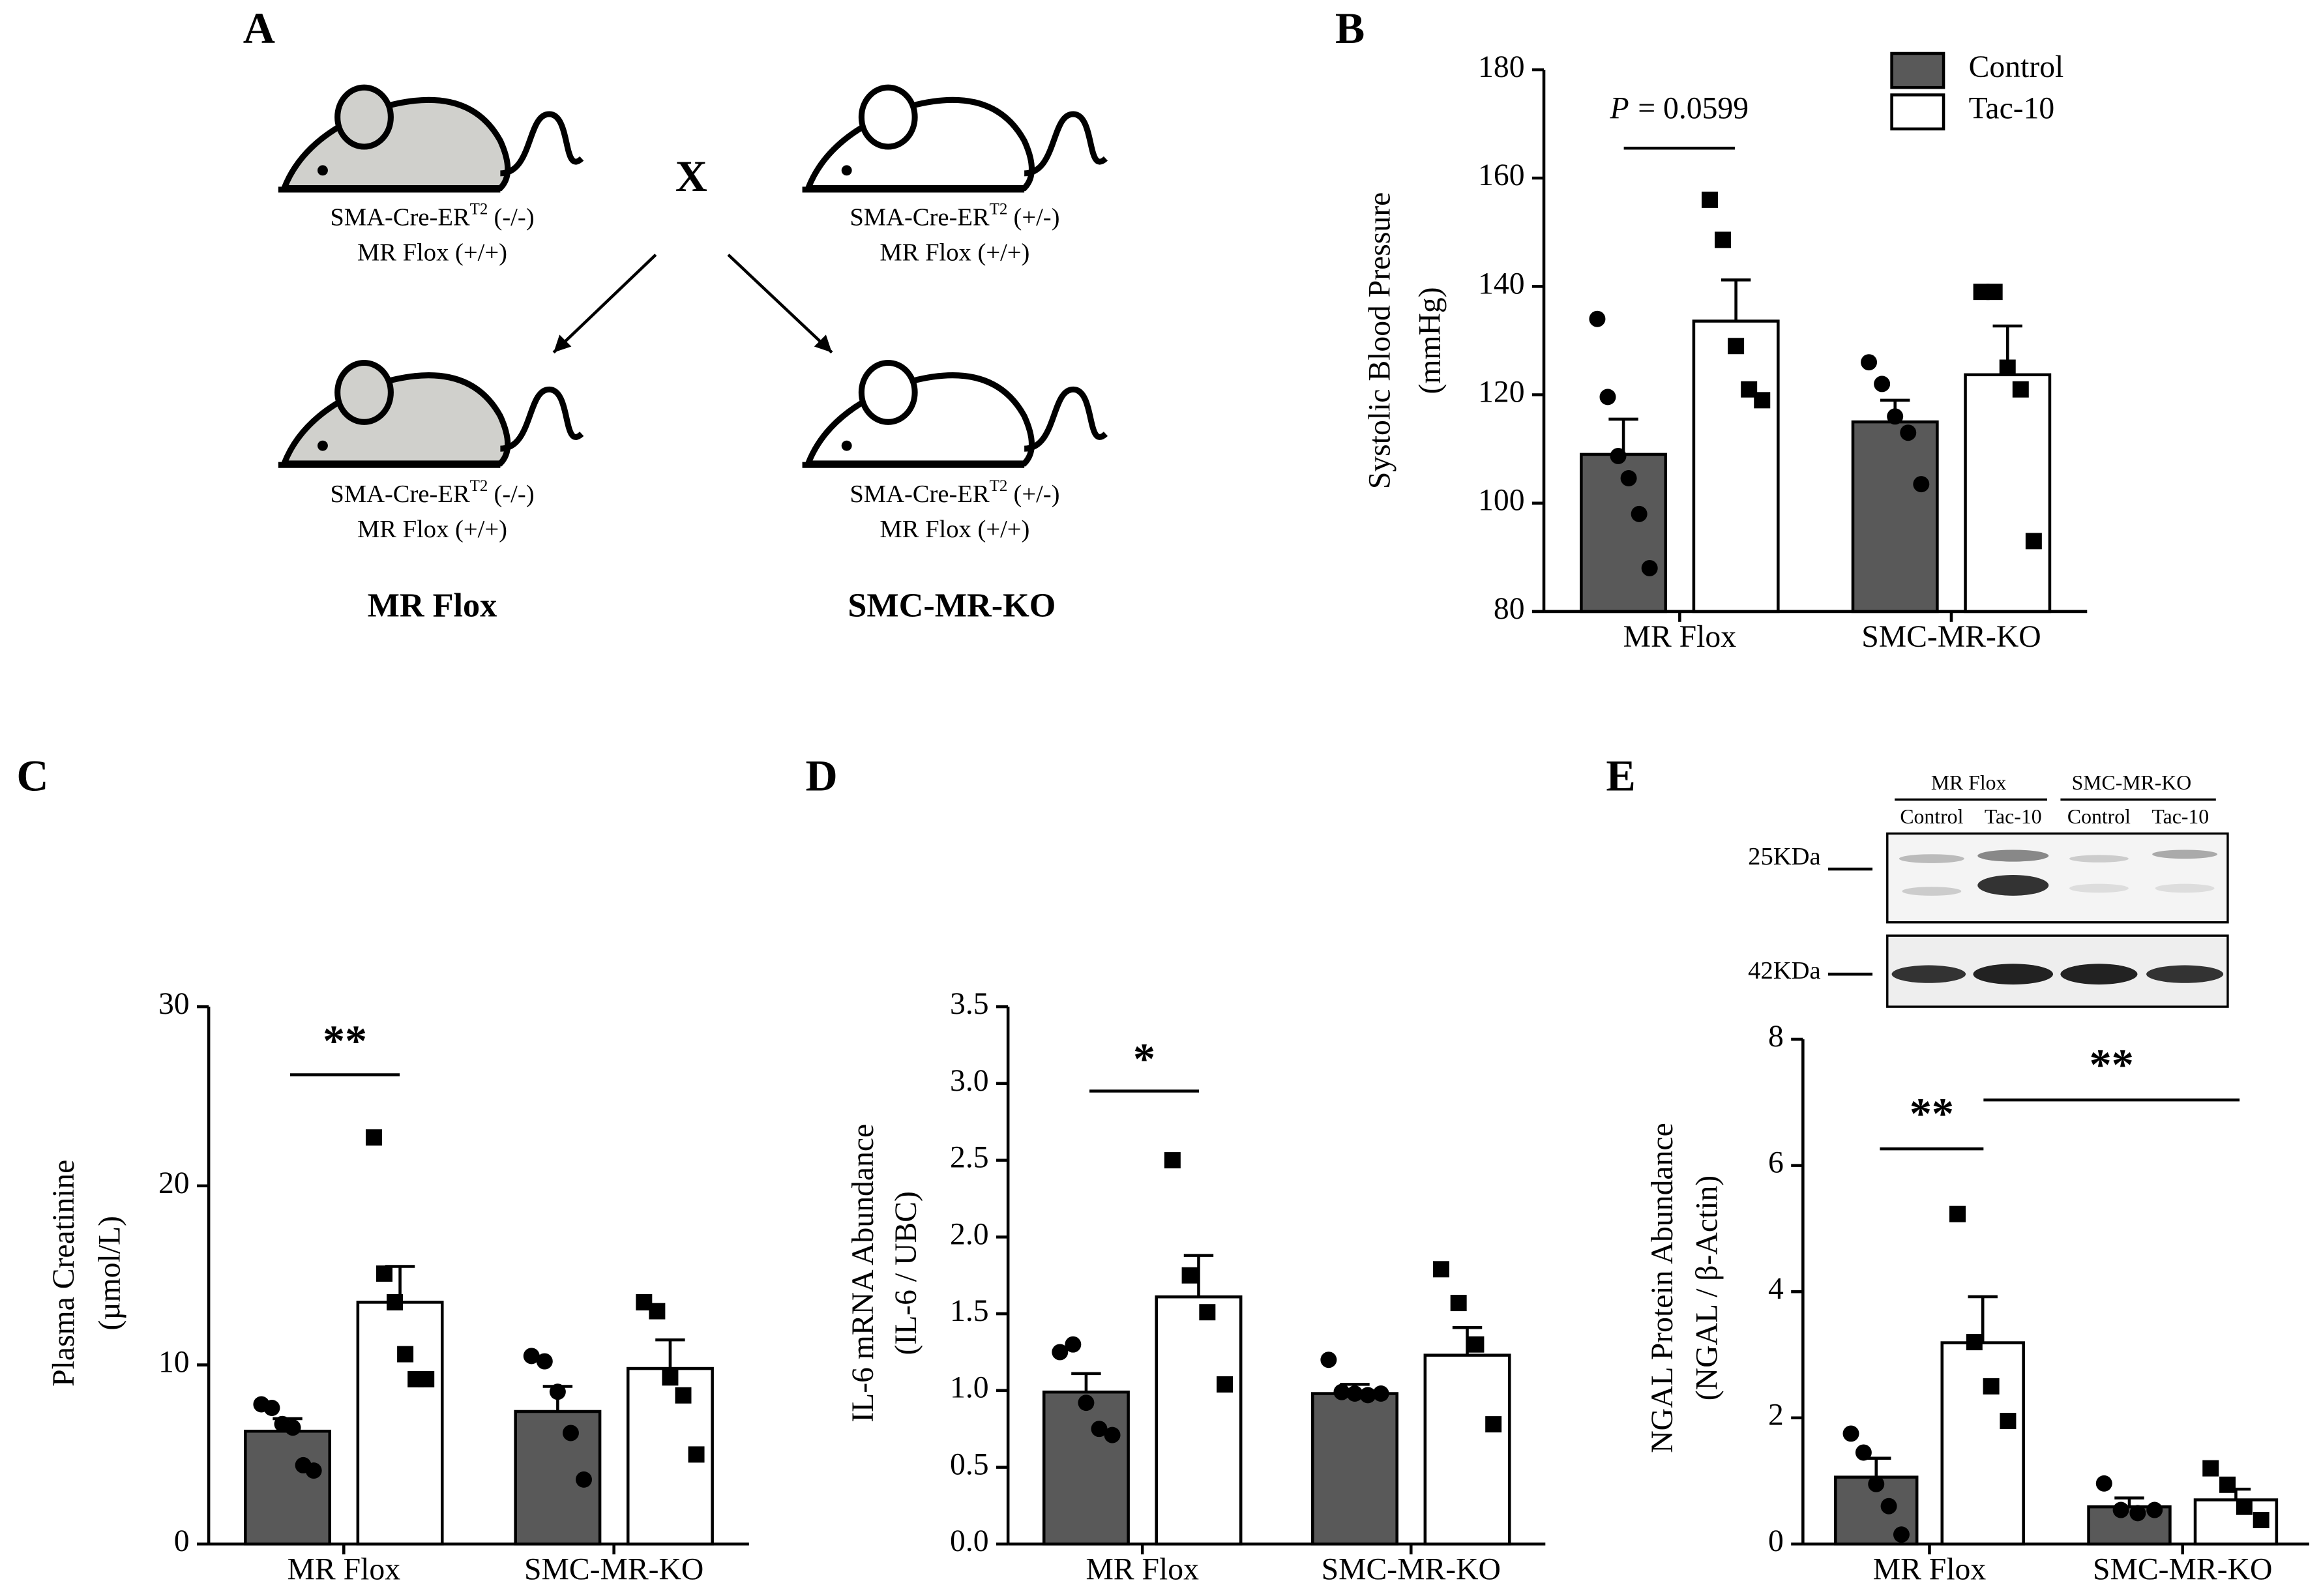 This screenshot has width=2321, height=1596. I want to click on y-axis-label: NGAL Protein Abundance, so click(1662, 1288).